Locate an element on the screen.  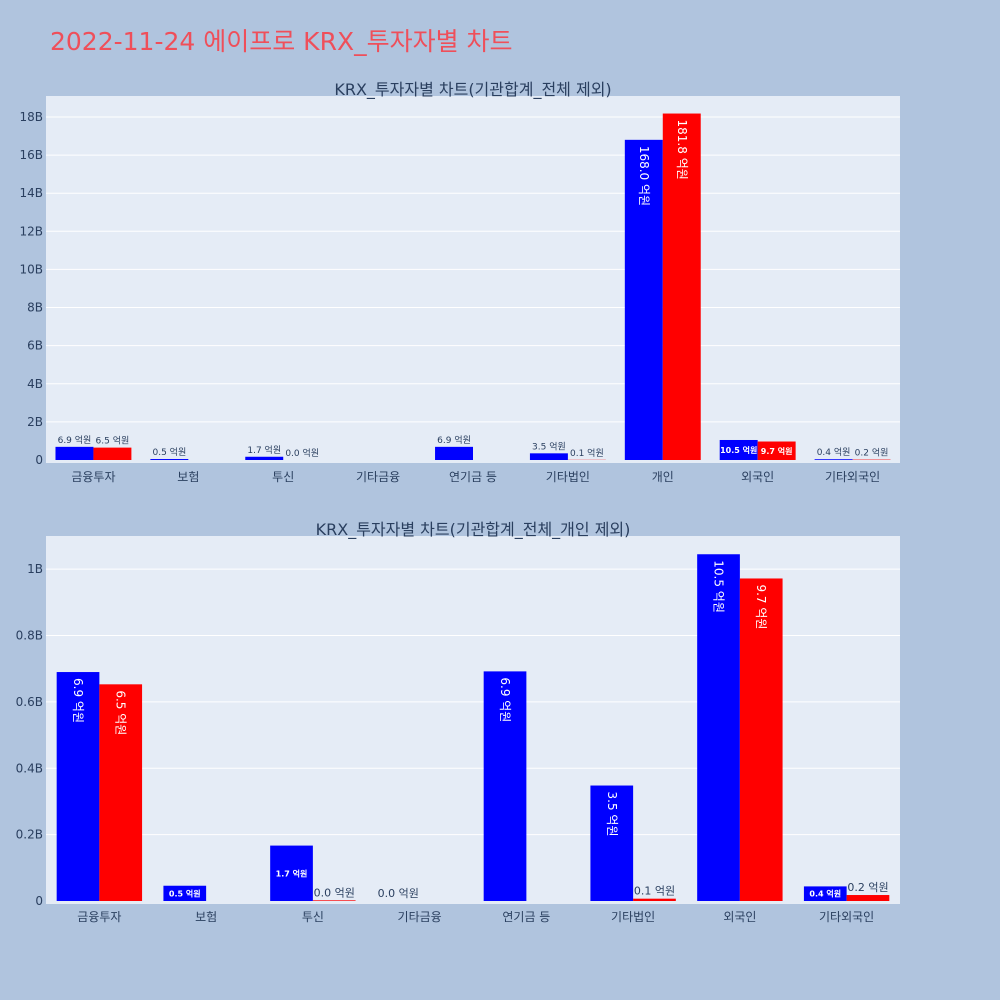
y-tick-label: 1B is located at coordinates (35, 569).